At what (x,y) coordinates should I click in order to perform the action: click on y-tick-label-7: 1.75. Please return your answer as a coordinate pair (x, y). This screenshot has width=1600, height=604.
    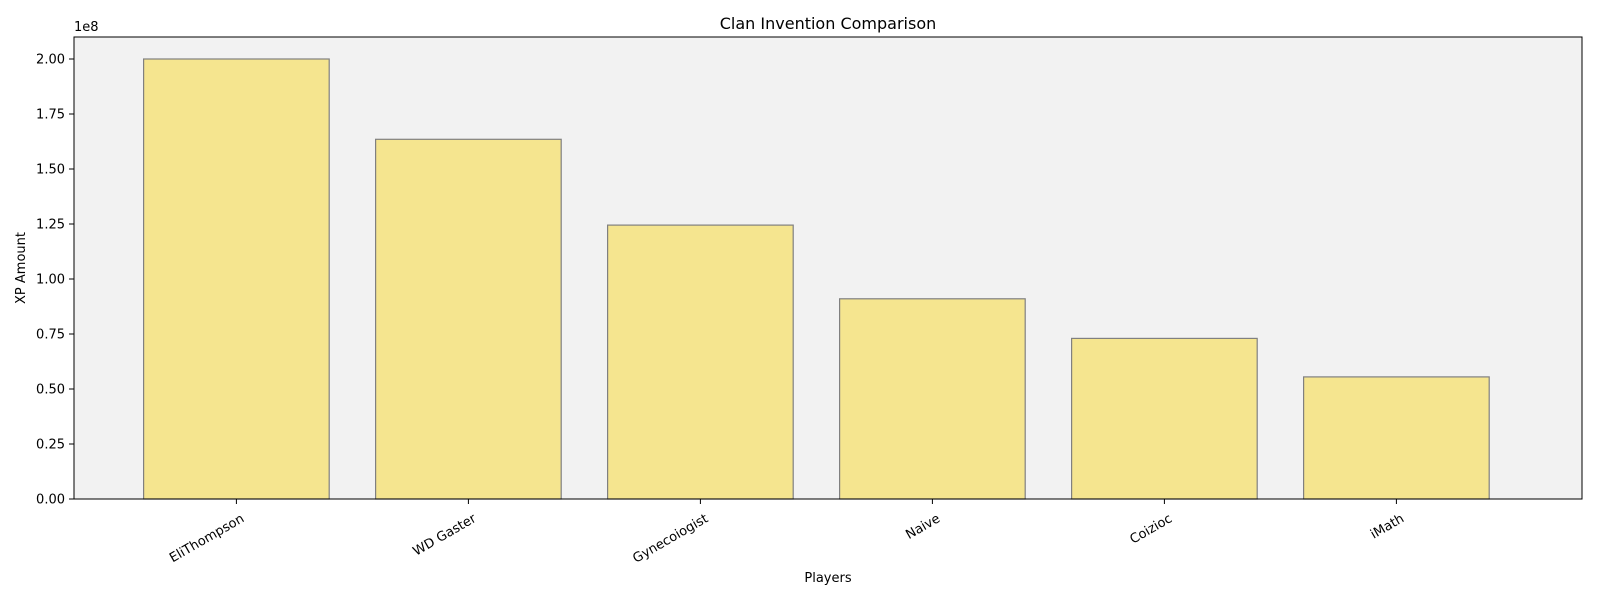
    Looking at the image, I should click on (50, 115).